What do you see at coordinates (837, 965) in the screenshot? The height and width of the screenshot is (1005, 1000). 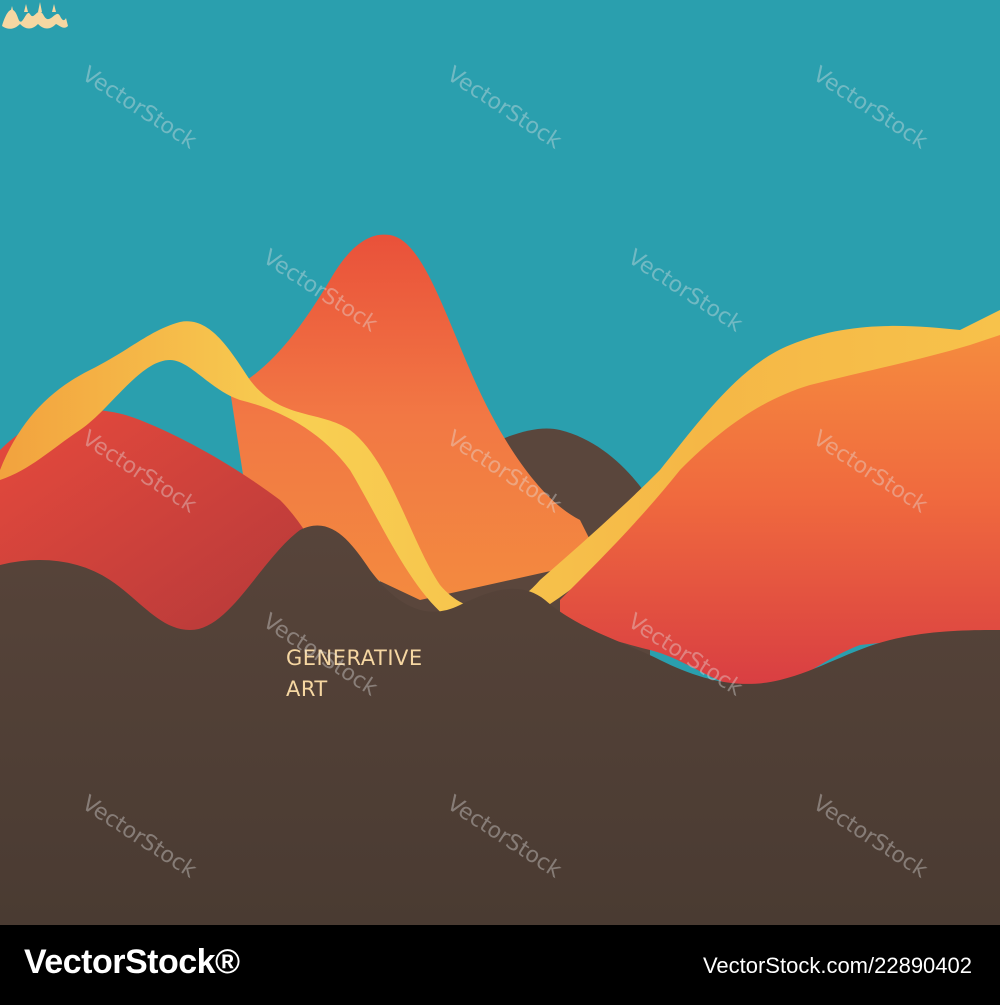 I see `footer-image-id: VectorStock.com/22890402` at bounding box center [837, 965].